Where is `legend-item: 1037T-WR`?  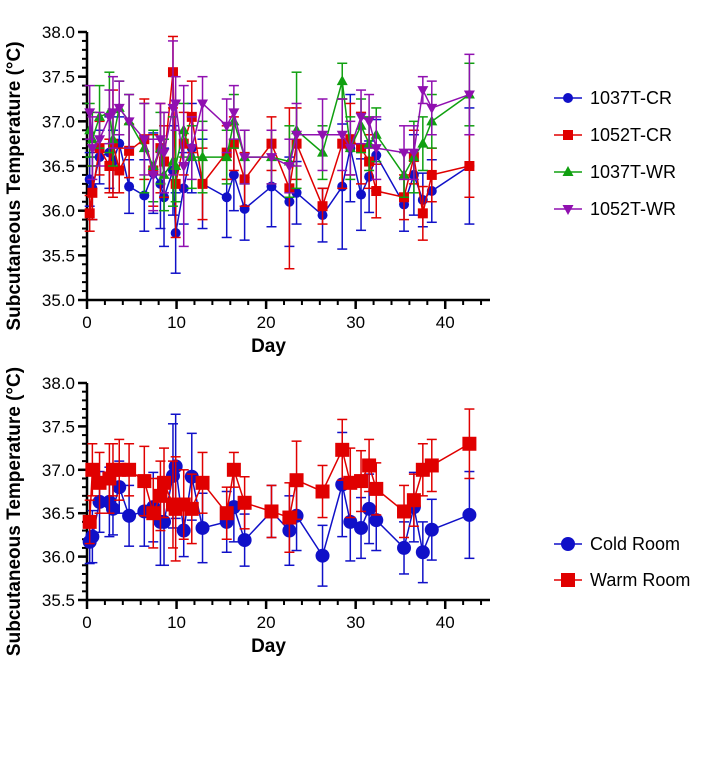
legend-item: 1037T-WR is located at coordinates (615, 172).